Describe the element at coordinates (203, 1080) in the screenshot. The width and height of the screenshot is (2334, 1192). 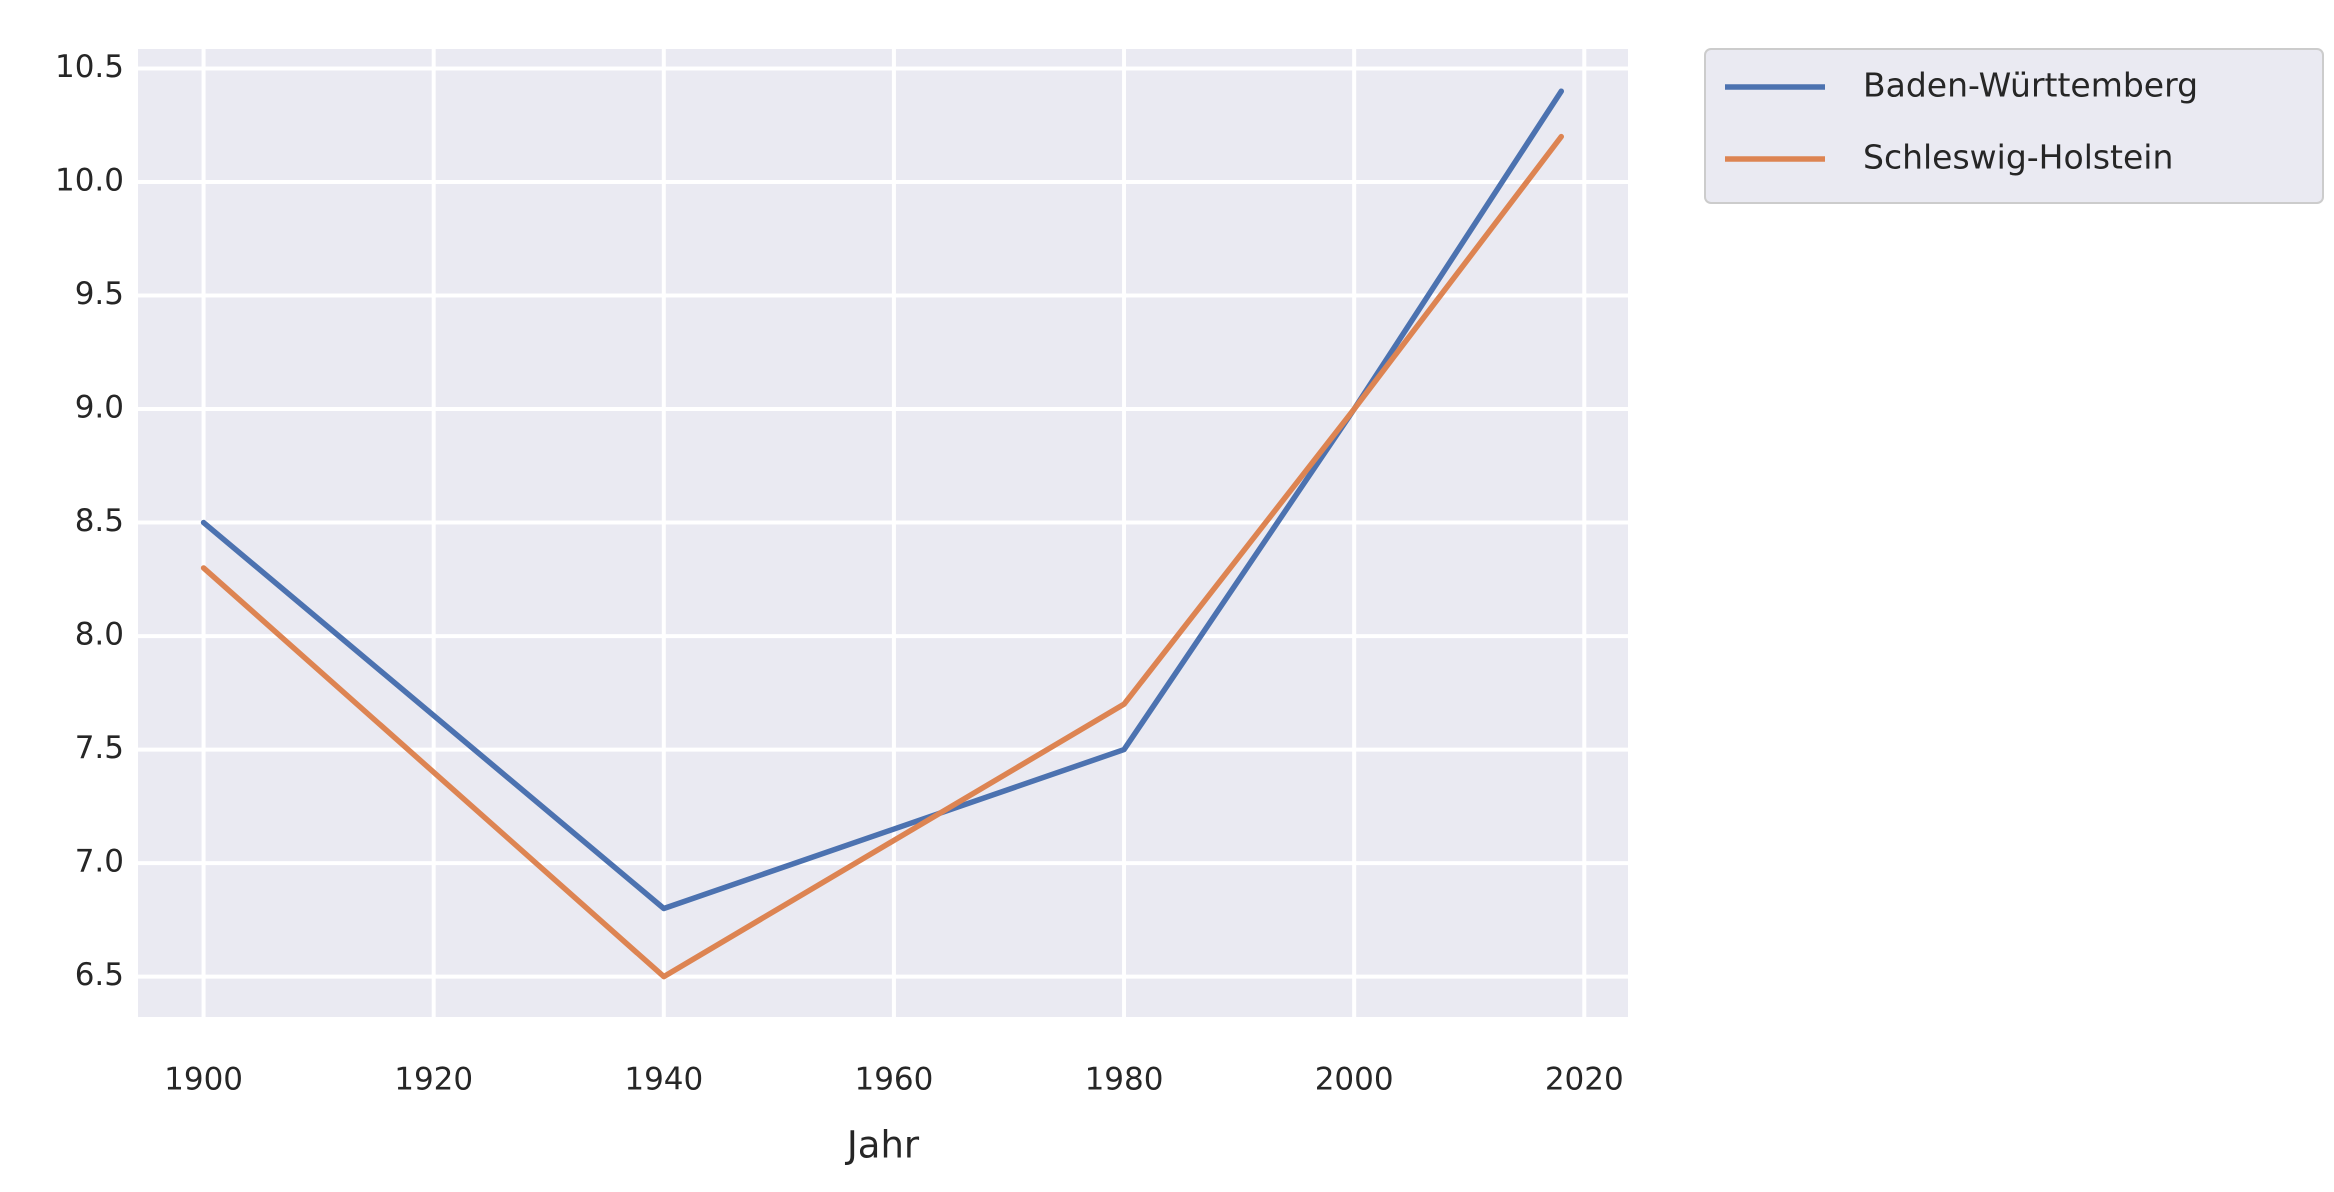
I see `x-tick-label: 1900` at that location.